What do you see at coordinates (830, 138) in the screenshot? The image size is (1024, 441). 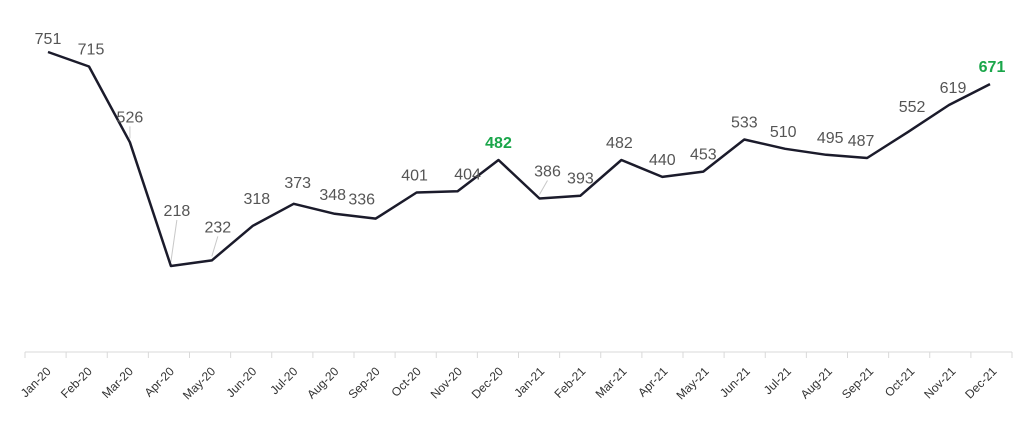 I see `data-label: 495` at bounding box center [830, 138].